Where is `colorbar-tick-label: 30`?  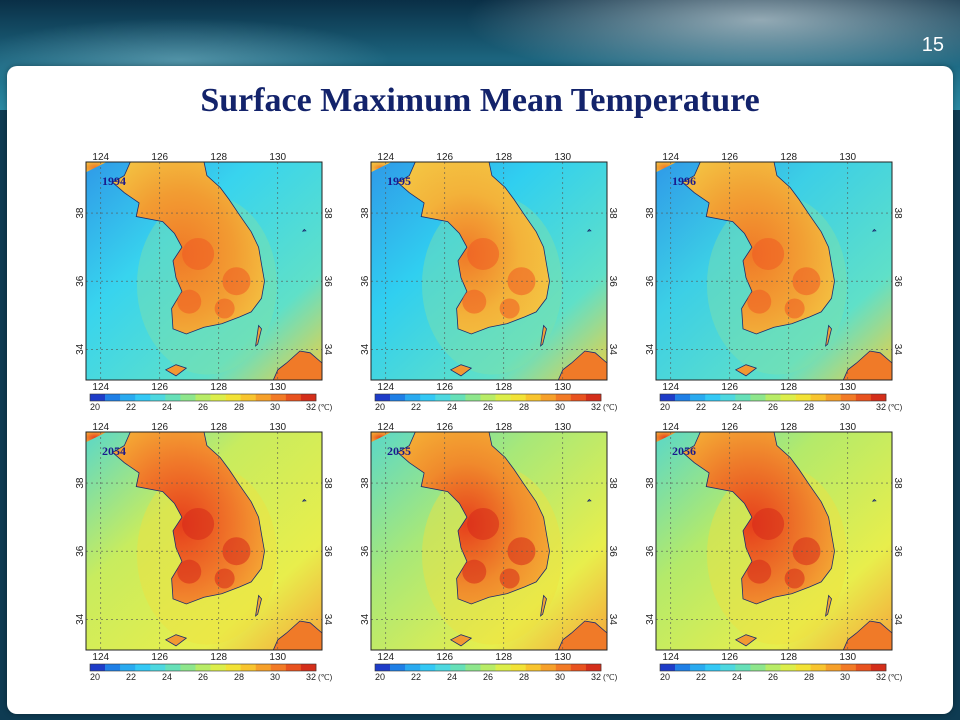 colorbar-tick-label: 30 is located at coordinates (275, 677).